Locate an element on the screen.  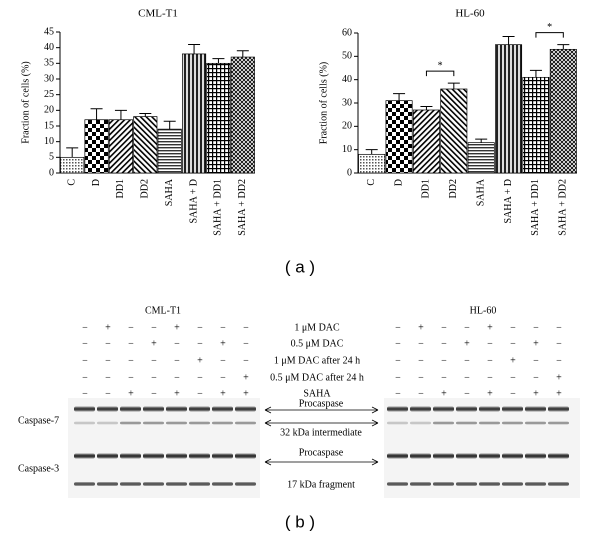
band-label: 32 kDa intermediate is located at coordinates (321, 432).